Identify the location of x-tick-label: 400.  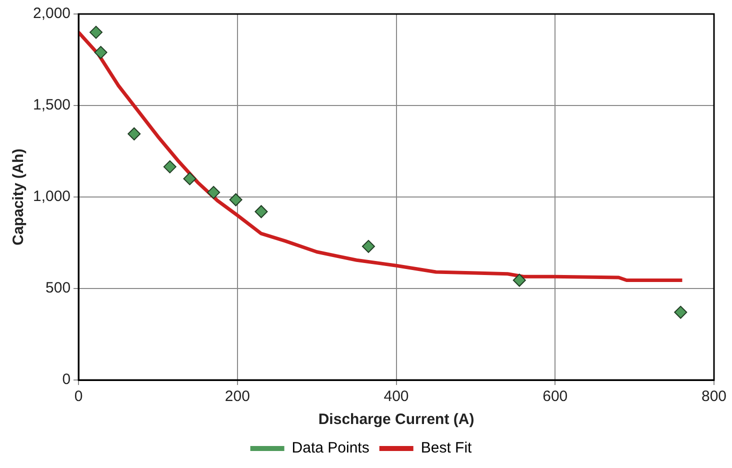
(396, 397).